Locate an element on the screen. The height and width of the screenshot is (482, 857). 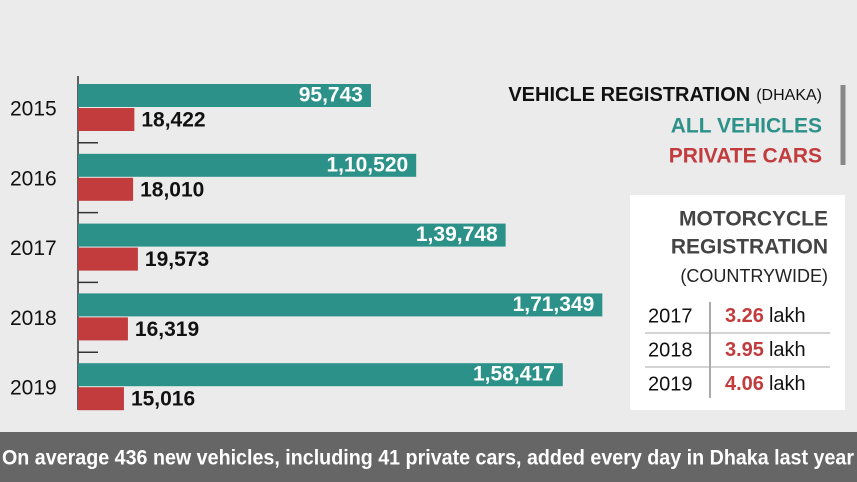
table-value: 3.95 is located at coordinates (744, 350).